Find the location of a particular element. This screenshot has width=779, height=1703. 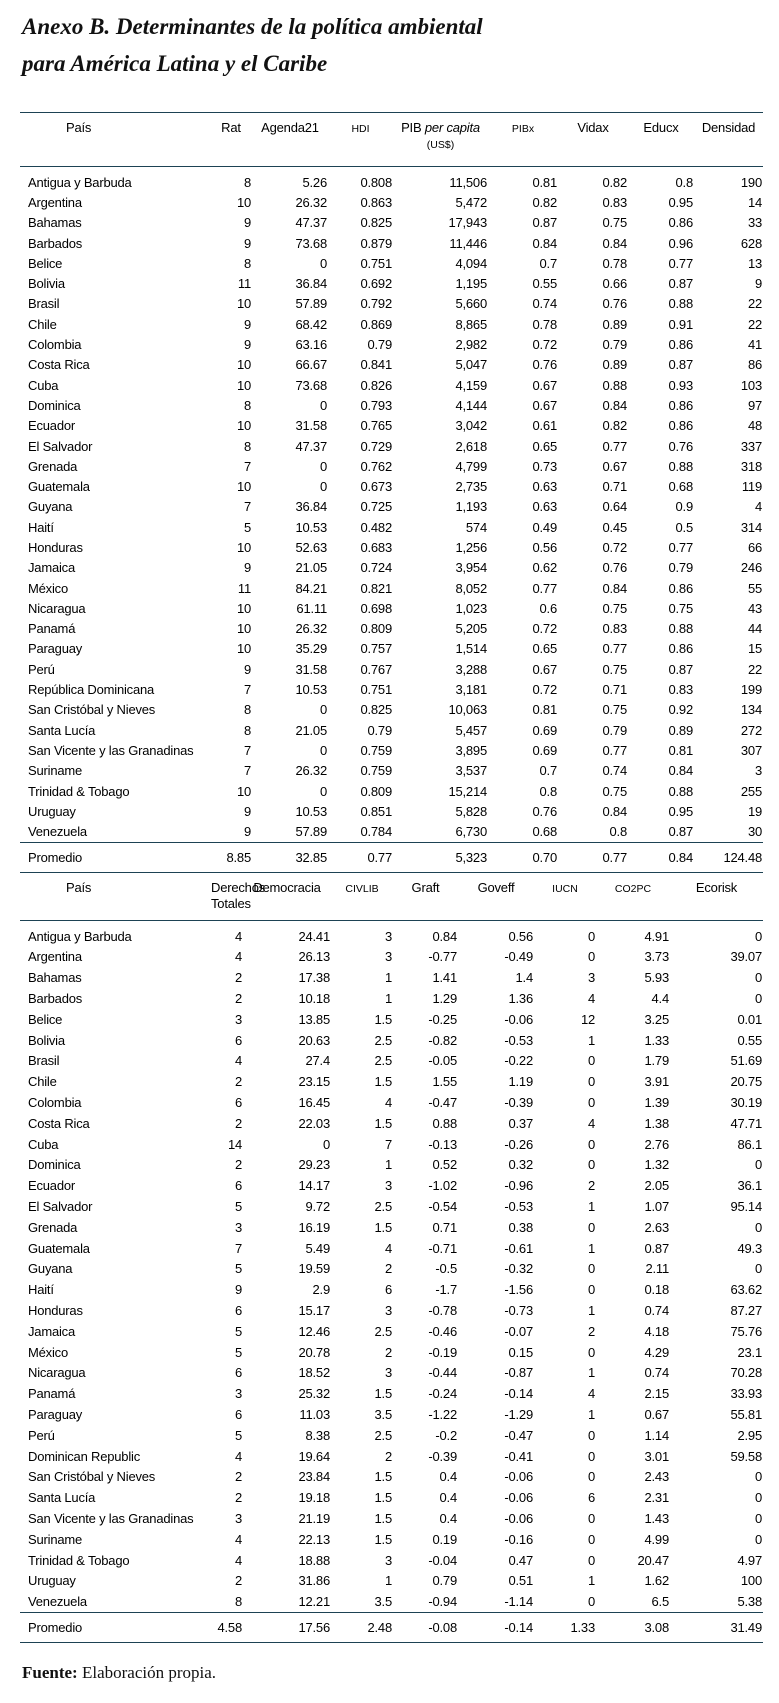

country-row: Panamá 10 26.32 0.809 5,205 0.72 0.83 0.88 44 is located at coordinates (391, 629).